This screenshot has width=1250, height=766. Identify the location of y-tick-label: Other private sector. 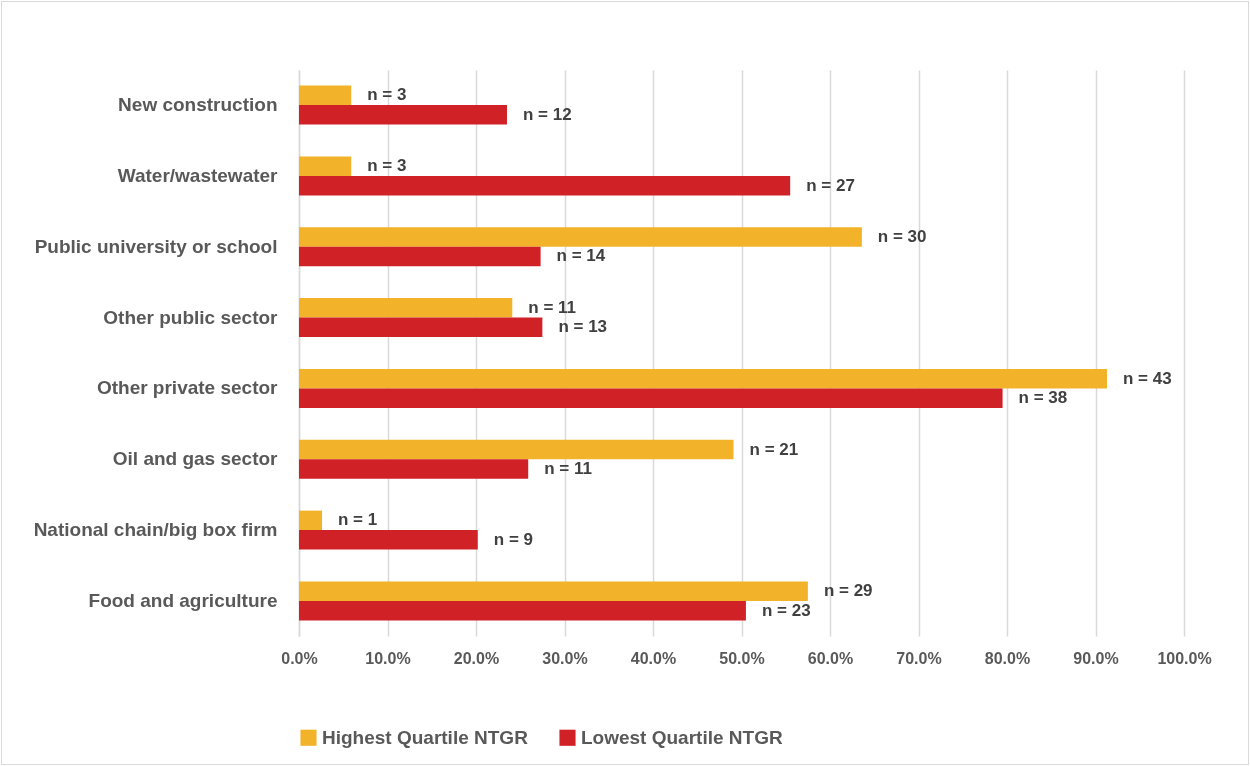
(187, 388).